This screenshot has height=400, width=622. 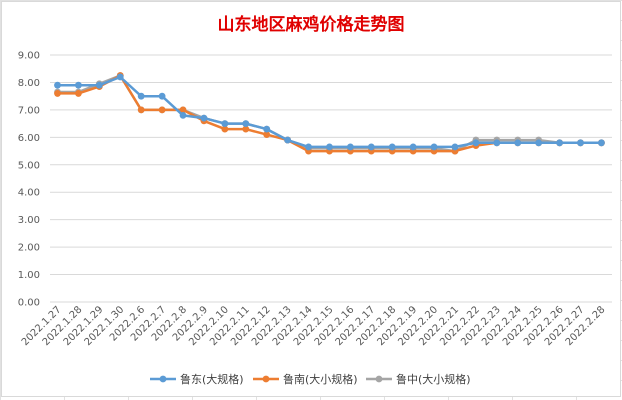 I want to click on y-tick-label: 5.00, so click(x=29, y=165).